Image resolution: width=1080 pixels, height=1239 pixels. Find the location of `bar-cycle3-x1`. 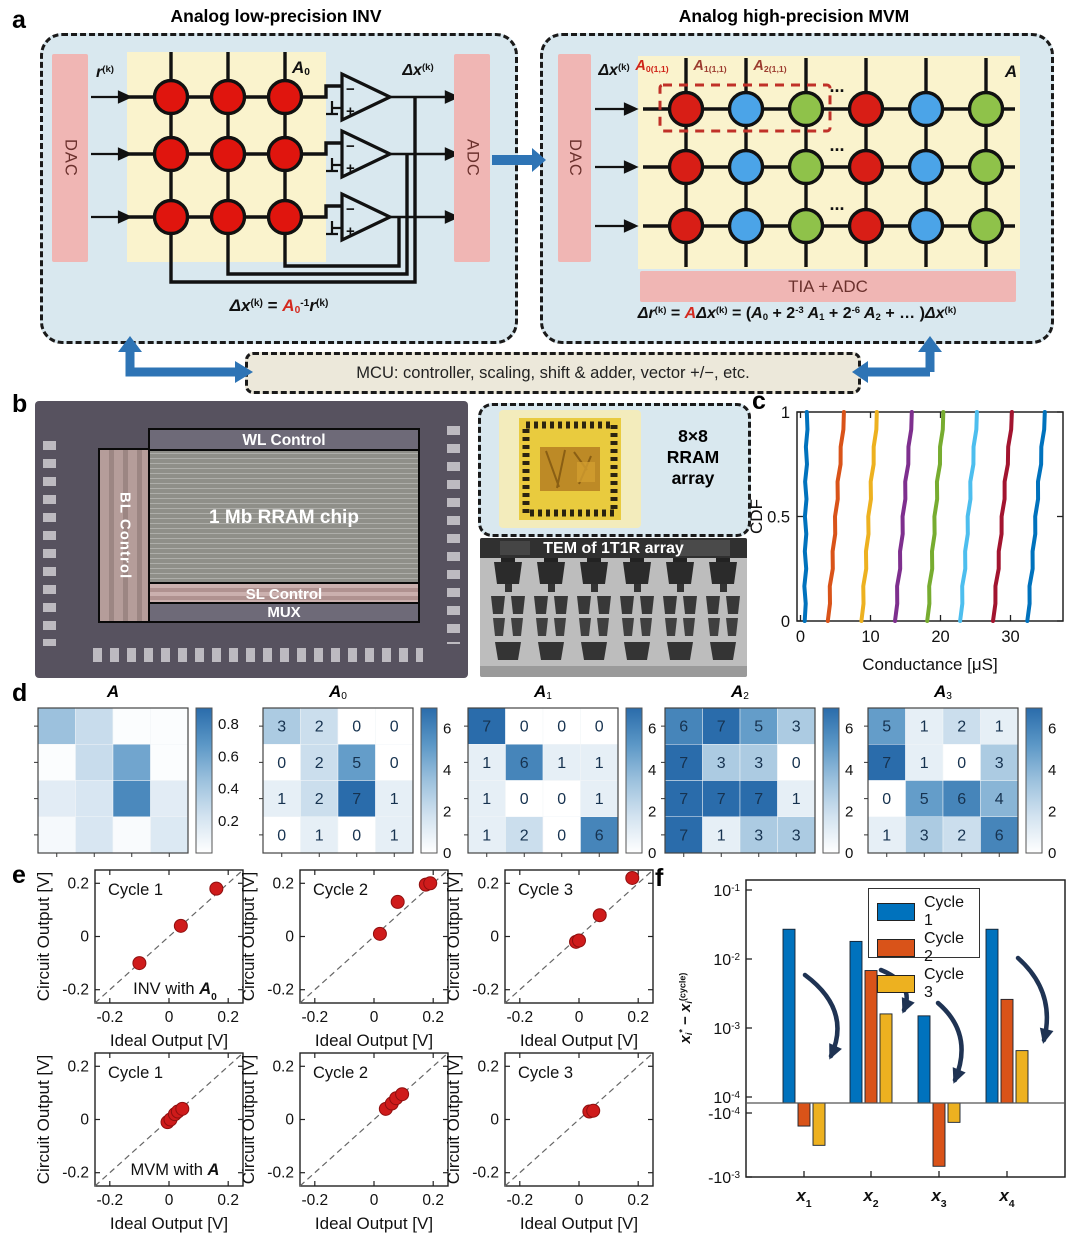

bar-cycle3-x1 is located at coordinates (819, 1124).